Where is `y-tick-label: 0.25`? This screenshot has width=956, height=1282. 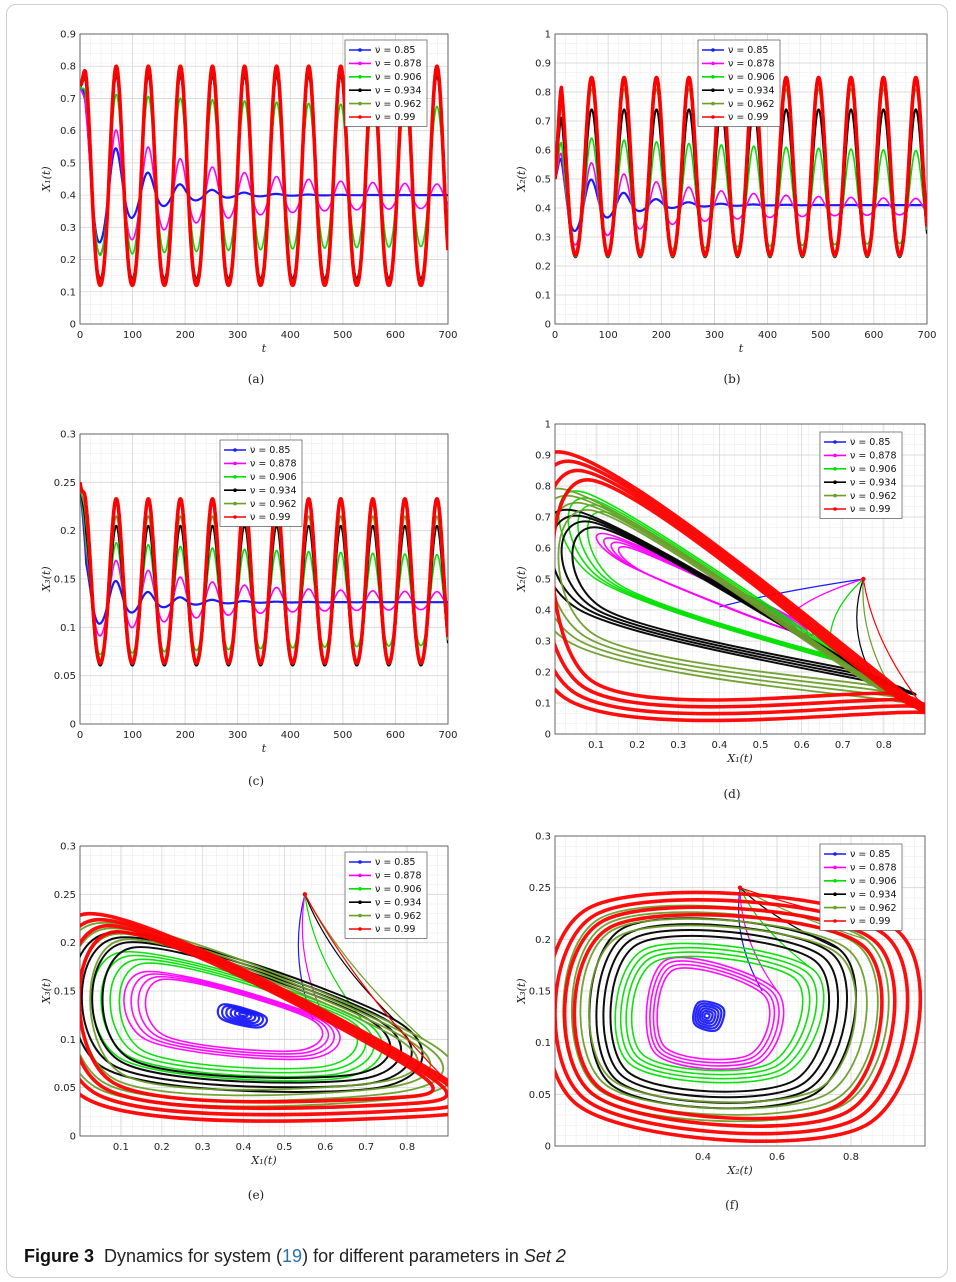 y-tick-label: 0.25 is located at coordinates (540, 888).